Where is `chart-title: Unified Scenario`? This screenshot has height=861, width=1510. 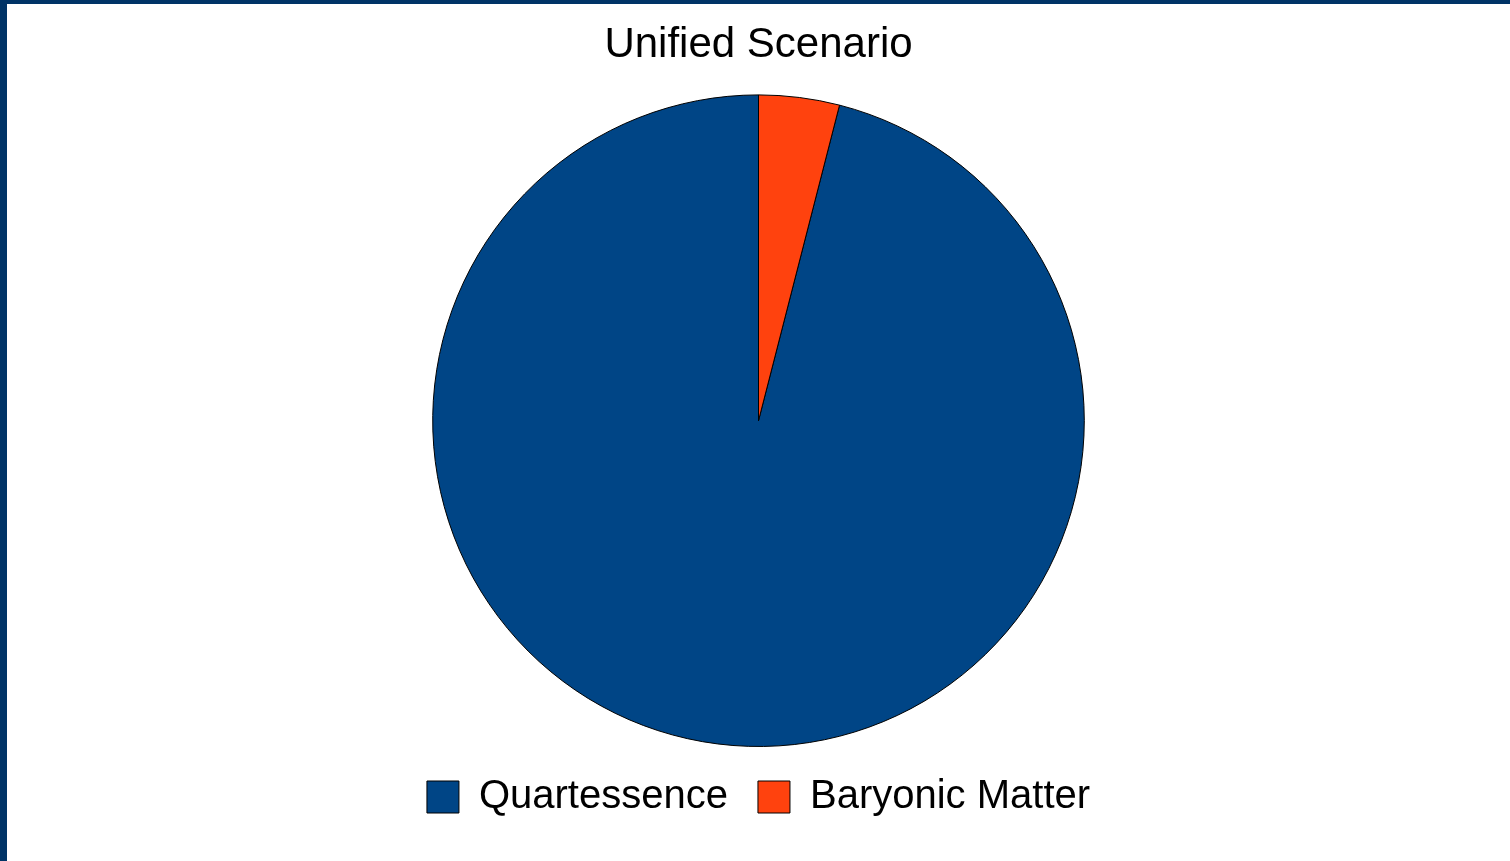 chart-title: Unified Scenario is located at coordinates (758, 42).